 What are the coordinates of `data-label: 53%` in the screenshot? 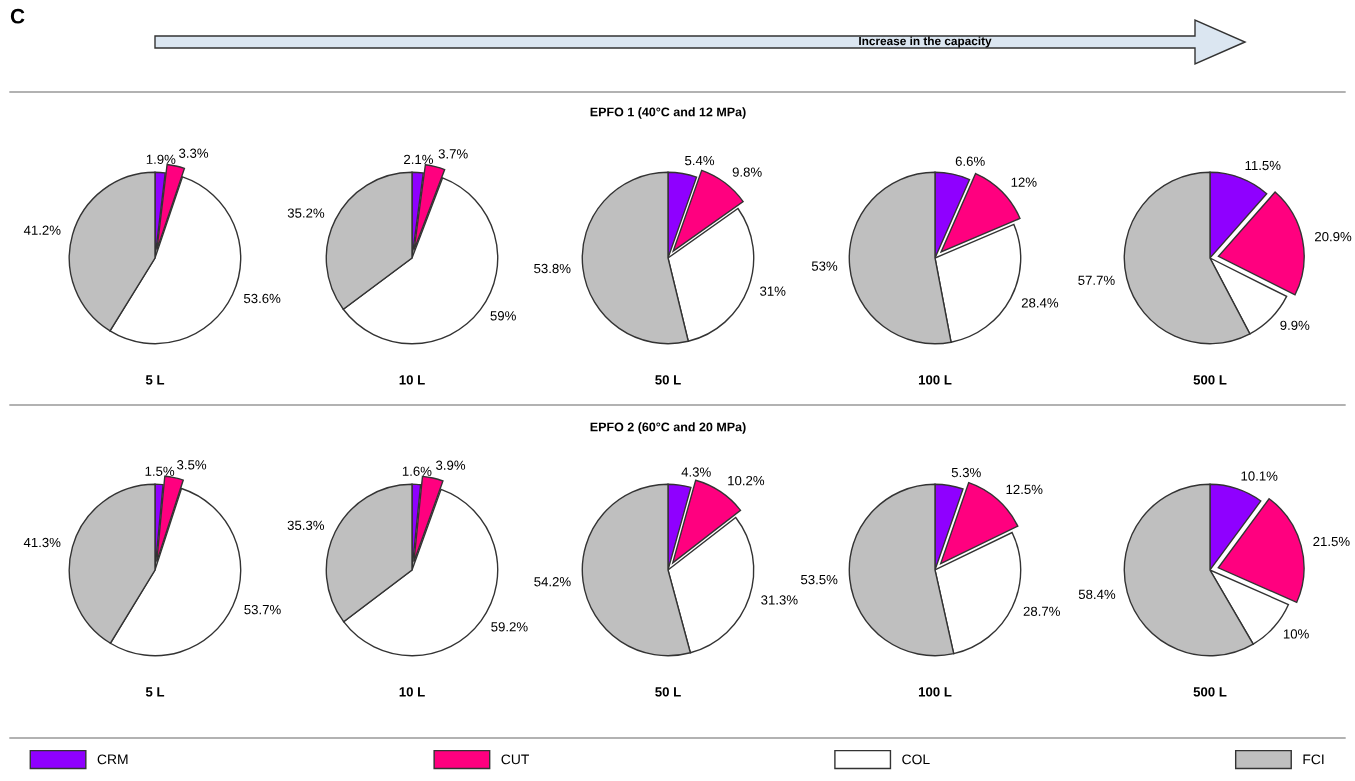 It's located at (824, 266).